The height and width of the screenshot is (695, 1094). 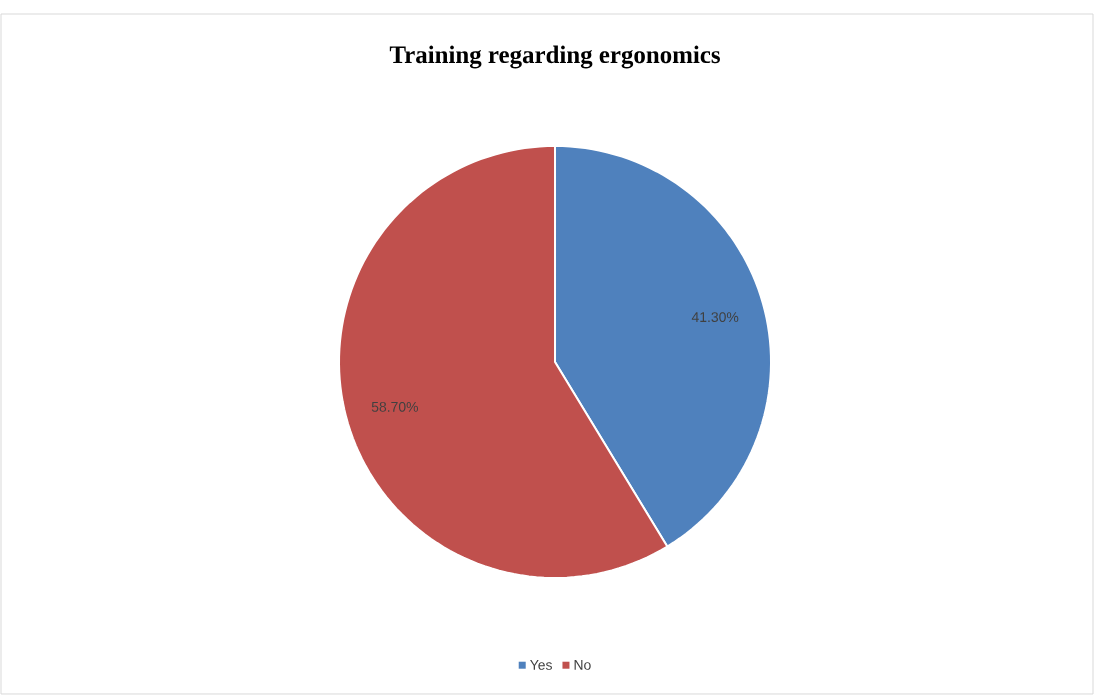 What do you see at coordinates (715, 317) in the screenshot?
I see `data-label: 41.30%` at bounding box center [715, 317].